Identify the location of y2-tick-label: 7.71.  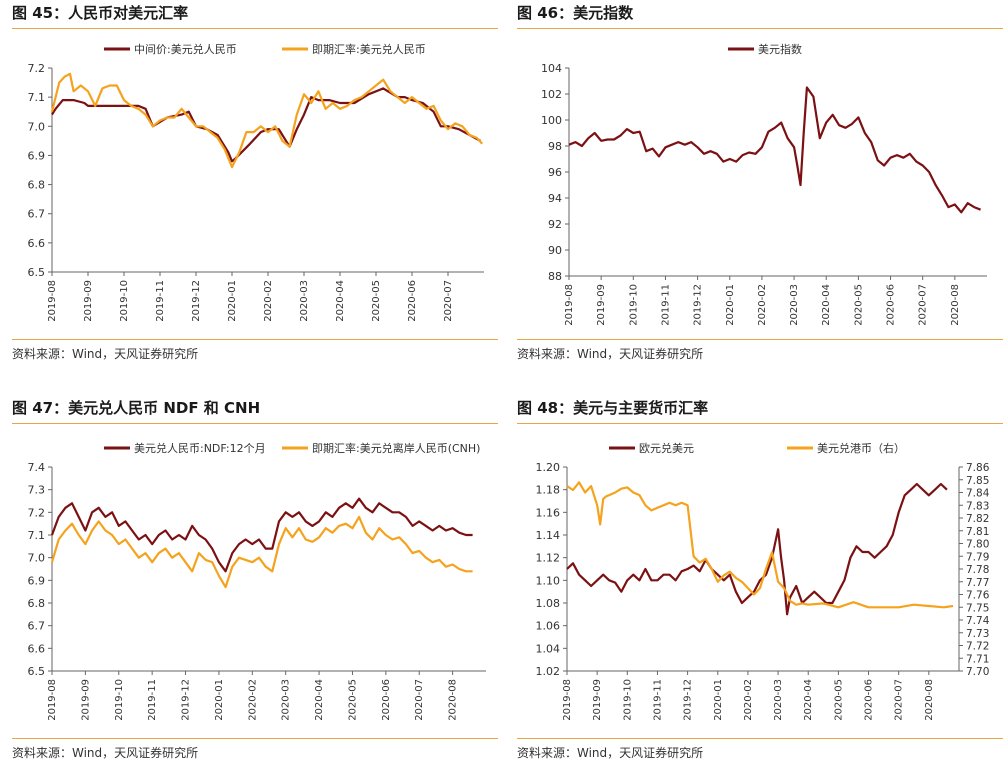
(977, 659).